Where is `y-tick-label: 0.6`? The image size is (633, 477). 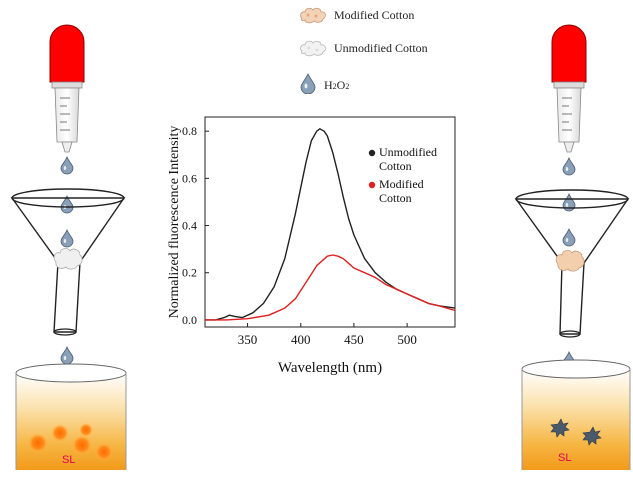
y-tick-label: 0.6 is located at coordinates (189, 178).